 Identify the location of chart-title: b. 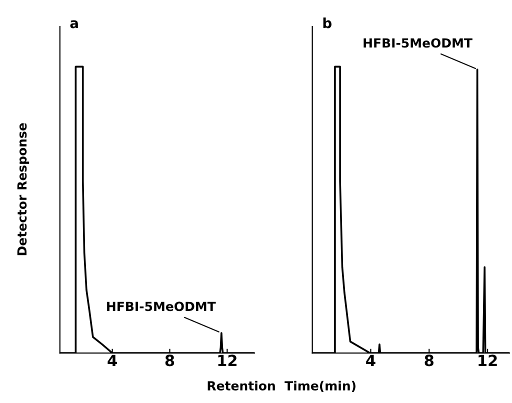
(327, 23).